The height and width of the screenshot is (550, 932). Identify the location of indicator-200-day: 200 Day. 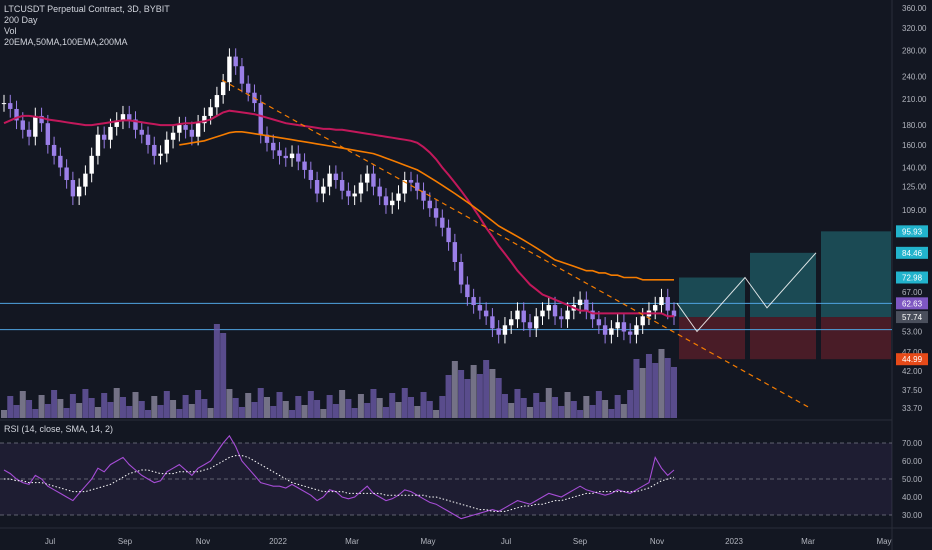
(21, 20).